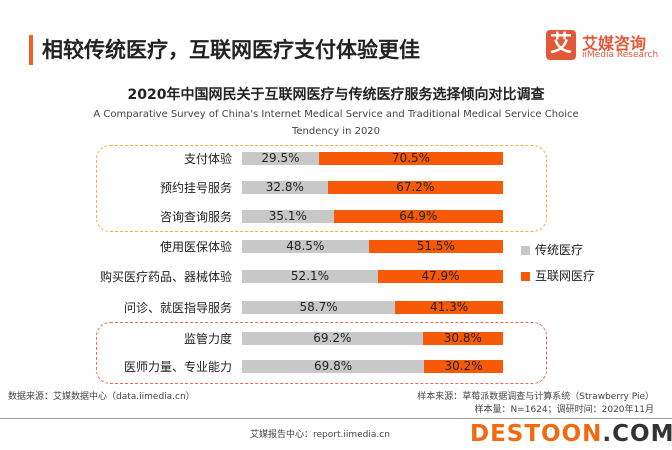 The width and height of the screenshot is (672, 450). I want to click on bar-traditional: 69.2%, so click(332, 338).